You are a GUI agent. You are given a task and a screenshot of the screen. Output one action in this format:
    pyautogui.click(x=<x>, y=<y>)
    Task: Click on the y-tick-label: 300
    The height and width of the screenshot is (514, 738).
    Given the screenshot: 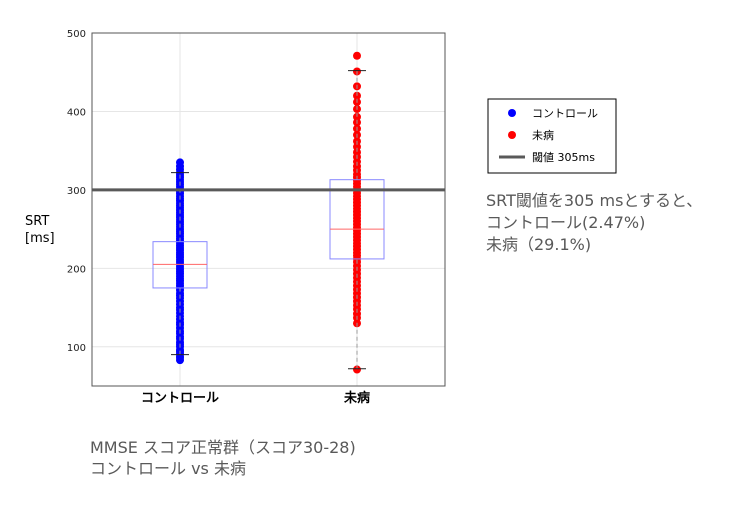 What is the action you would take?
    pyautogui.click(x=76, y=191)
    